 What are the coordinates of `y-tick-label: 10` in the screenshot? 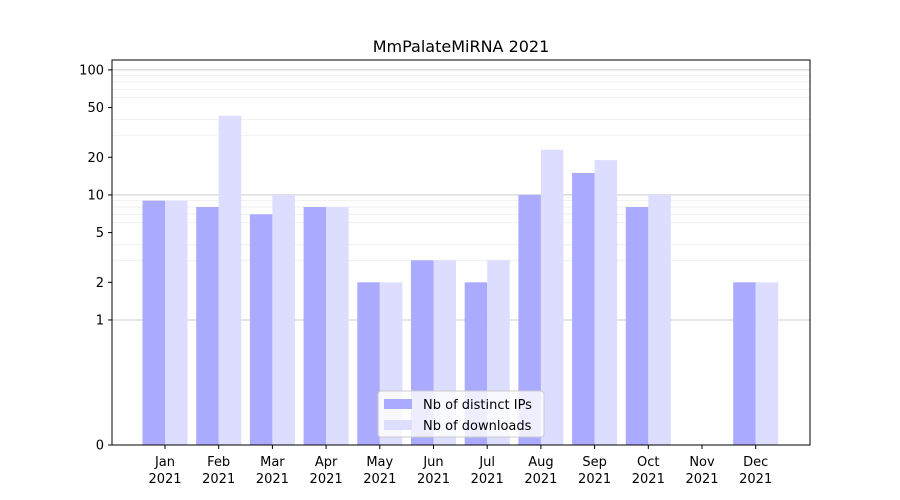 It's located at (95, 195).